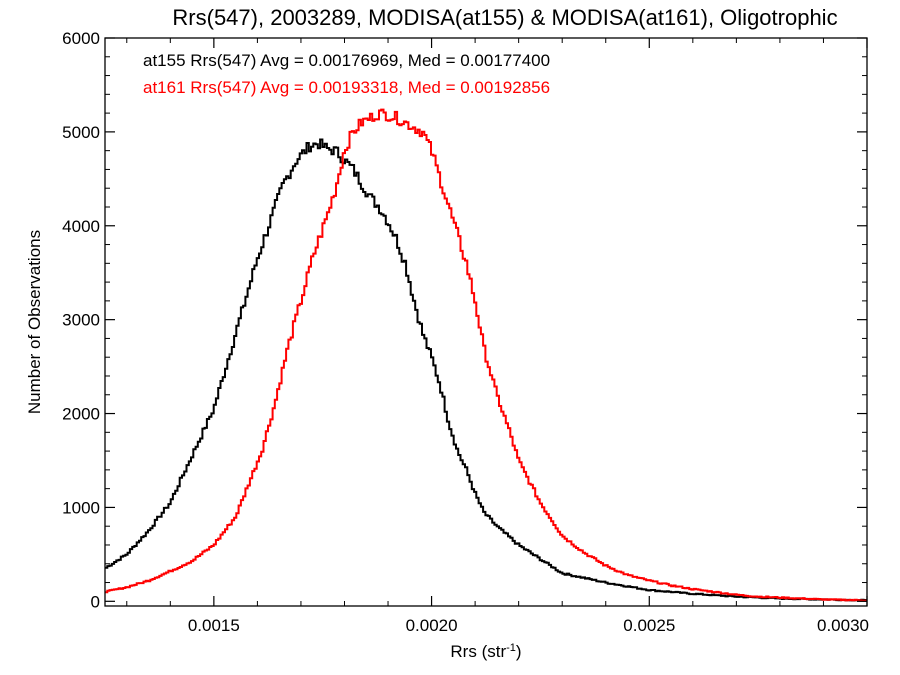 This screenshot has height=675, width=900. What do you see at coordinates (81, 507) in the screenshot?
I see `y-tick-label: 1000` at bounding box center [81, 507].